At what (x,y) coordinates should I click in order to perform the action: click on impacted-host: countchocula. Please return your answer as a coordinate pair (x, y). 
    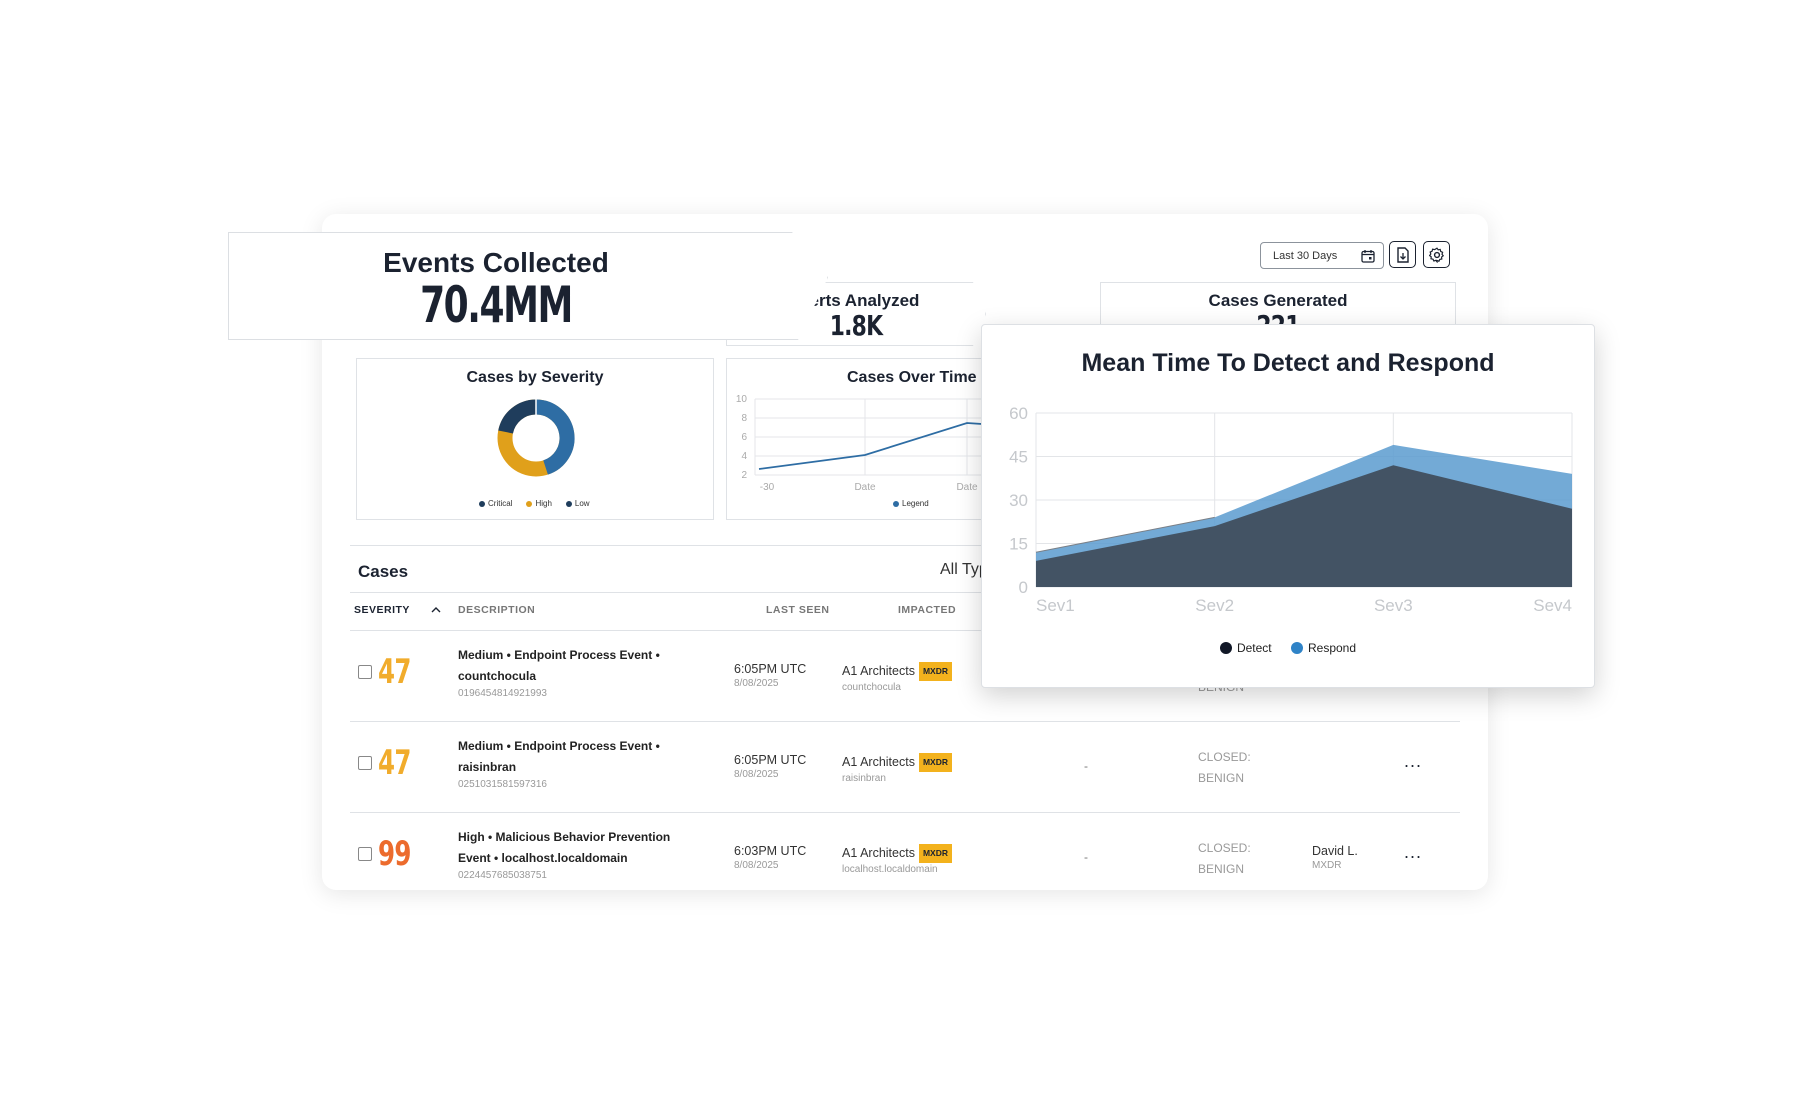
    Looking at the image, I should click on (871, 687).